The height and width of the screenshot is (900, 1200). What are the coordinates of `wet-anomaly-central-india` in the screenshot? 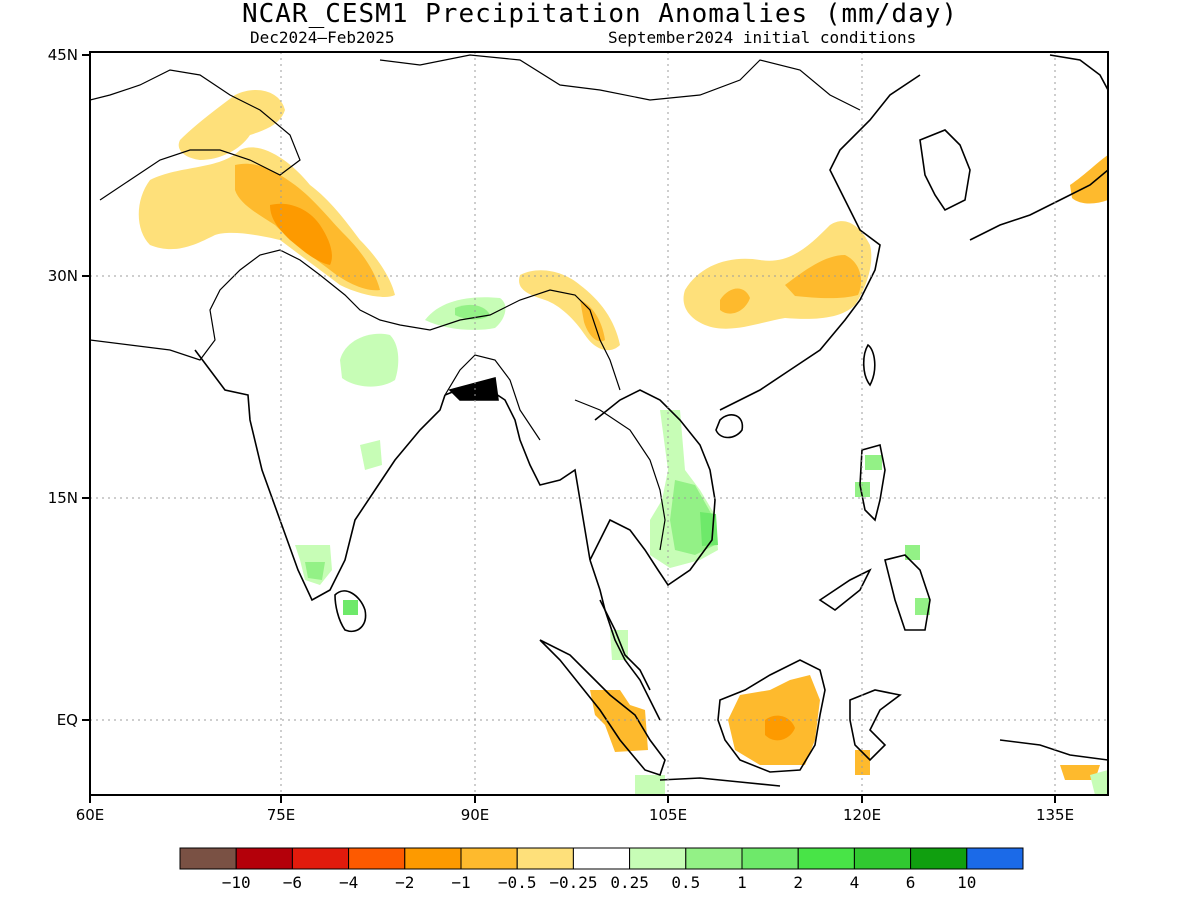 It's located at (369, 360).